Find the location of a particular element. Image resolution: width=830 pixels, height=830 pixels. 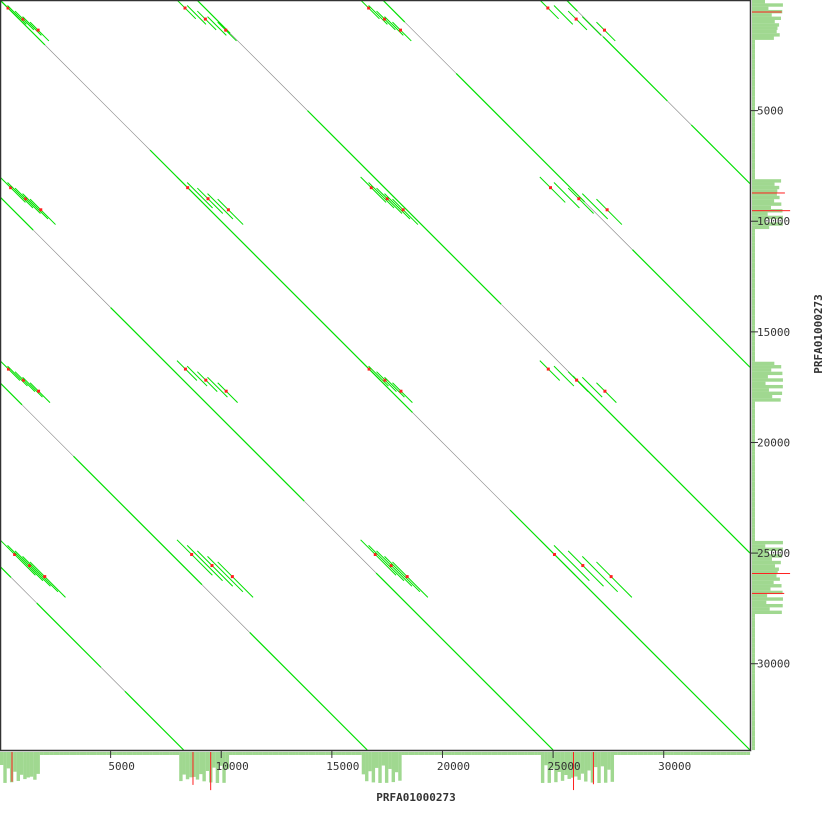

y-tick-label: 5000 is located at coordinates (770, 111).